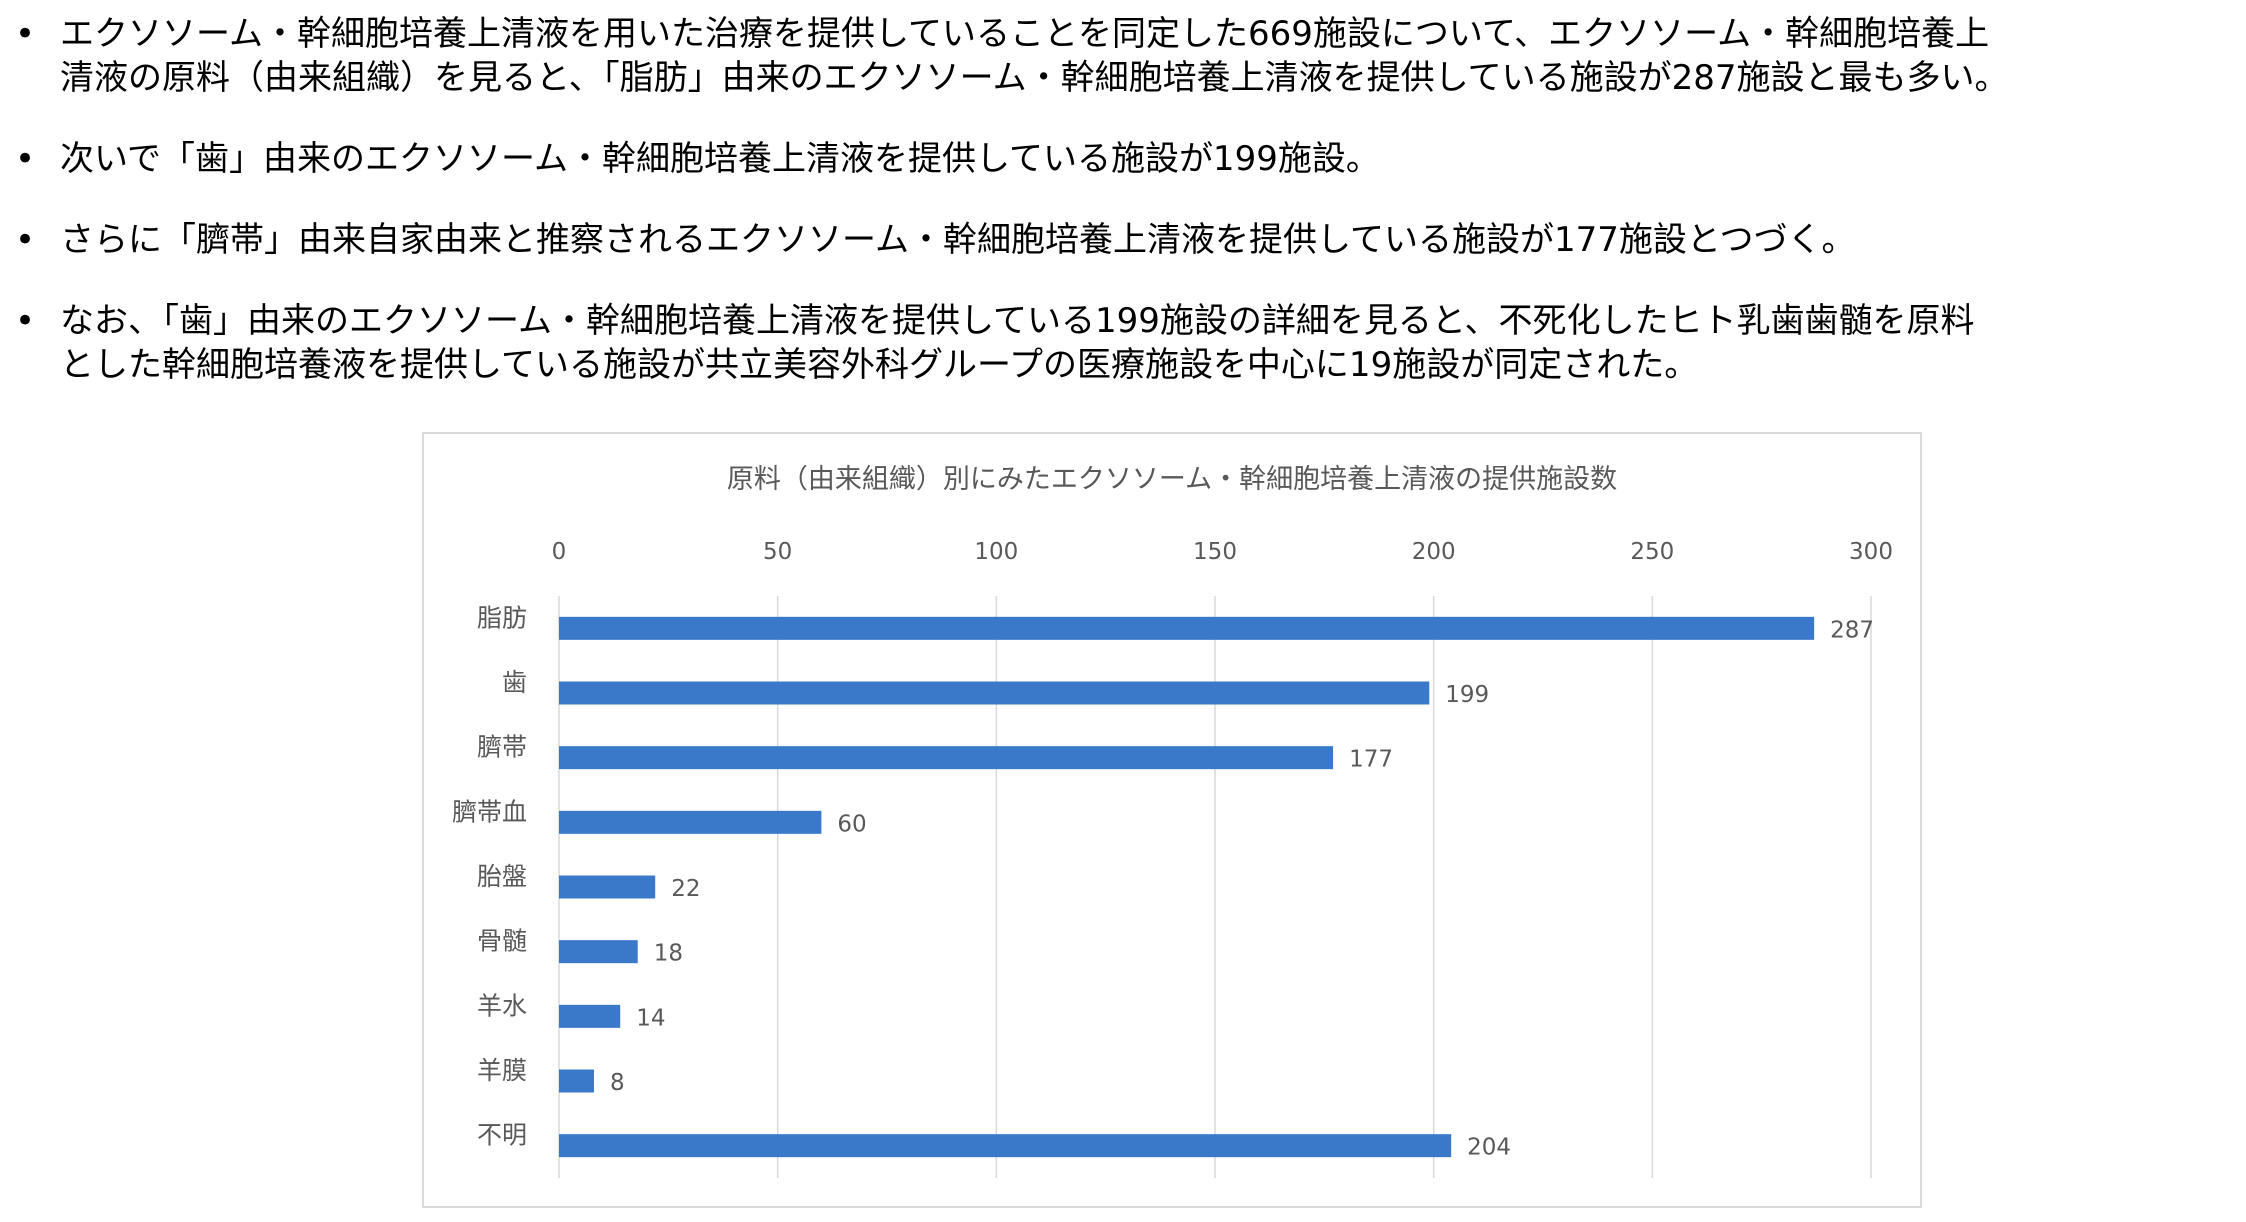  Describe the element at coordinates (1871, 552) in the screenshot. I see `x-tick-label: 300` at that location.